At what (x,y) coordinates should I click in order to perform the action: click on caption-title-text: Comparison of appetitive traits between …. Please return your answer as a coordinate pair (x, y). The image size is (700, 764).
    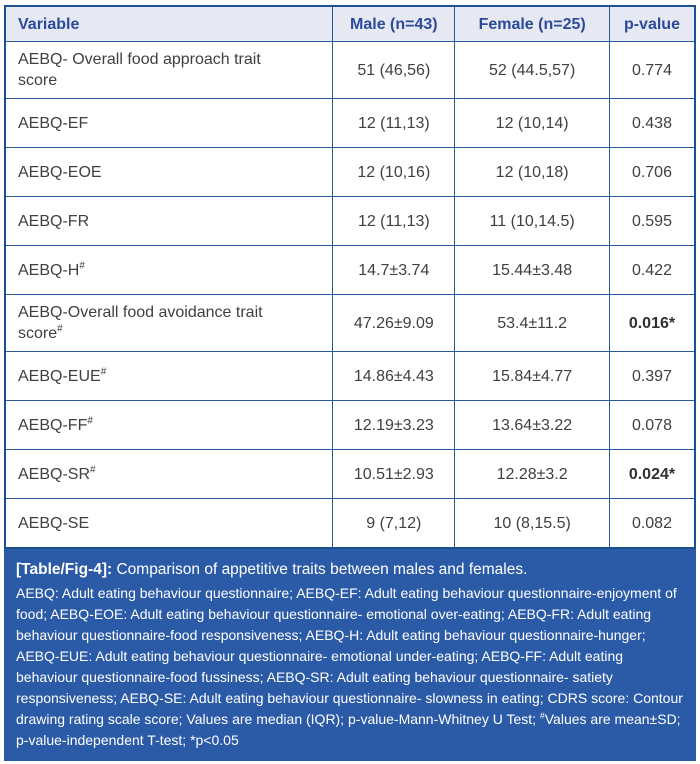
    Looking at the image, I should click on (320, 569).